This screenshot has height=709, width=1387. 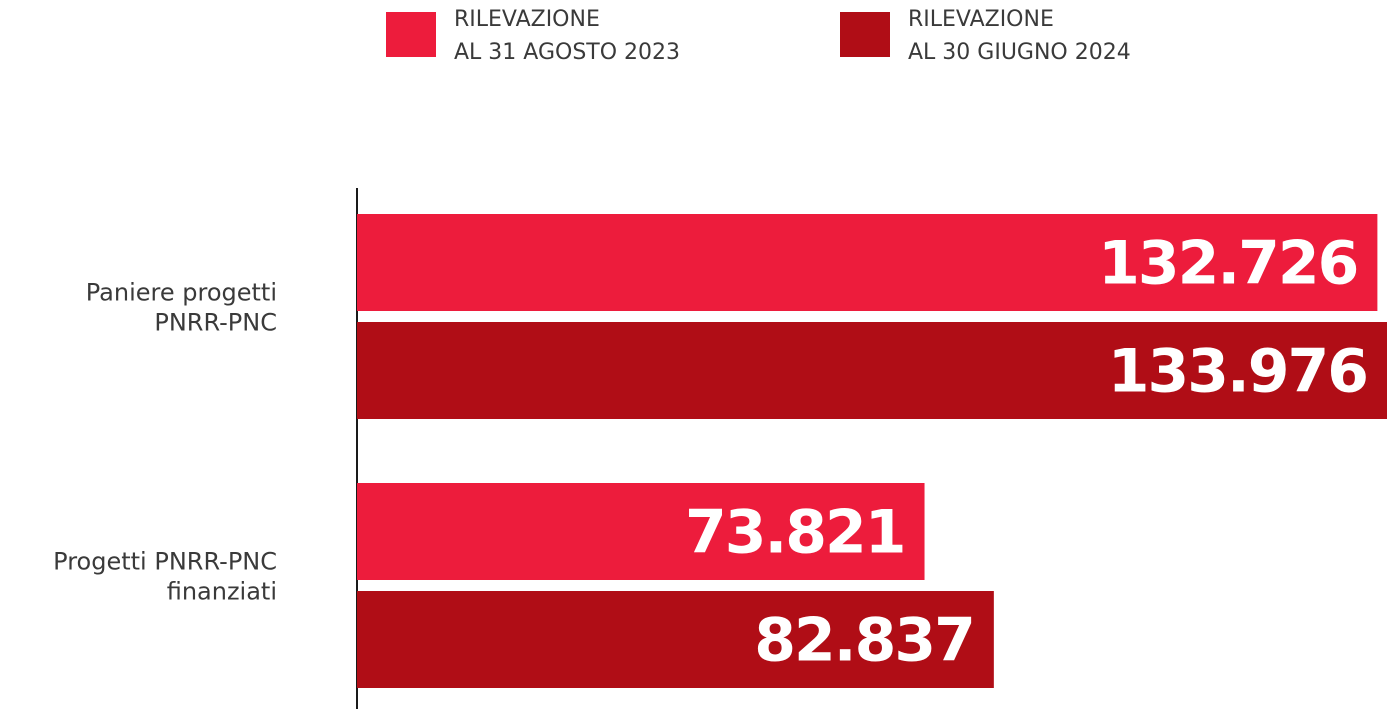 What do you see at coordinates (795, 533) in the screenshot?
I see `value-label-2-1: 73.821` at bounding box center [795, 533].